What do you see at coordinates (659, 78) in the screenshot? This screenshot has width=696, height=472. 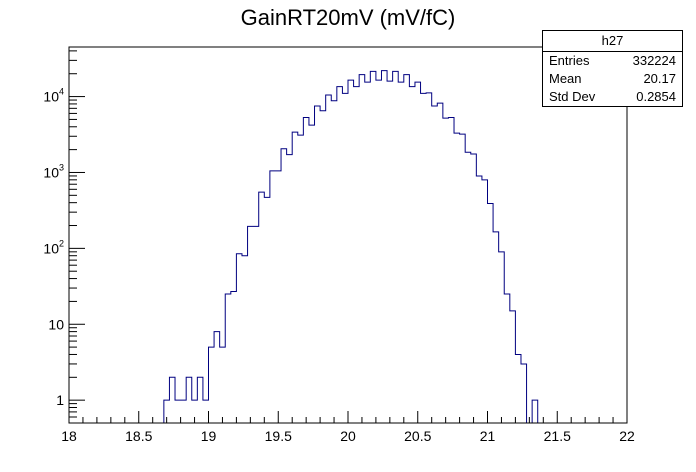 I see `stats-mean-value: 20.17` at bounding box center [659, 78].